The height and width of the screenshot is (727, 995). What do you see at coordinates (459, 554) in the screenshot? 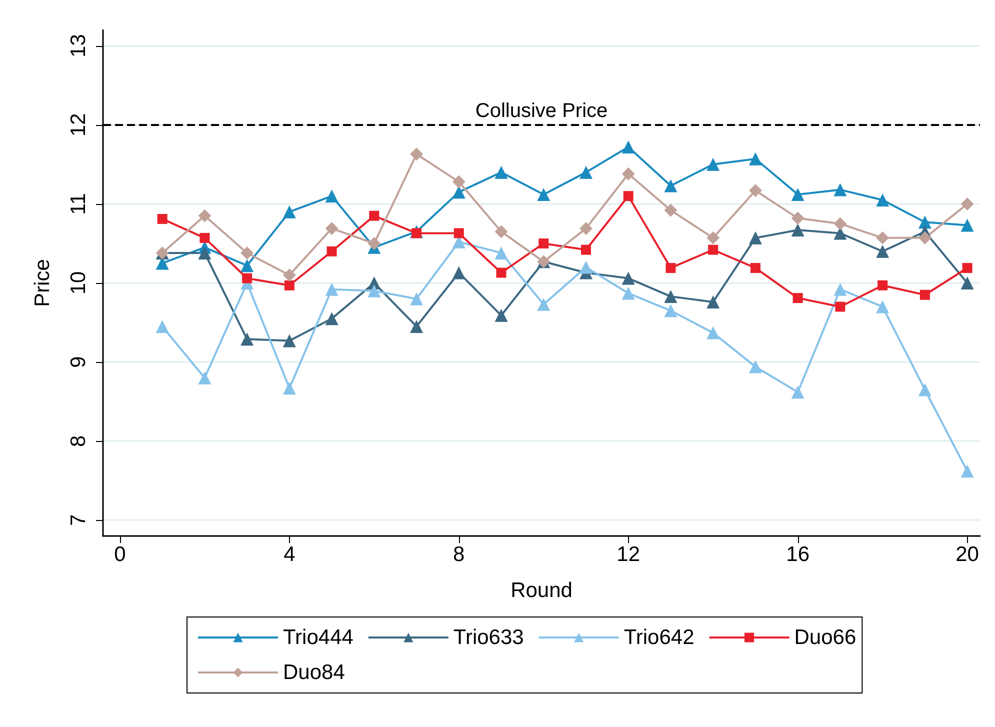
I see `x-tick-label: 8` at bounding box center [459, 554].